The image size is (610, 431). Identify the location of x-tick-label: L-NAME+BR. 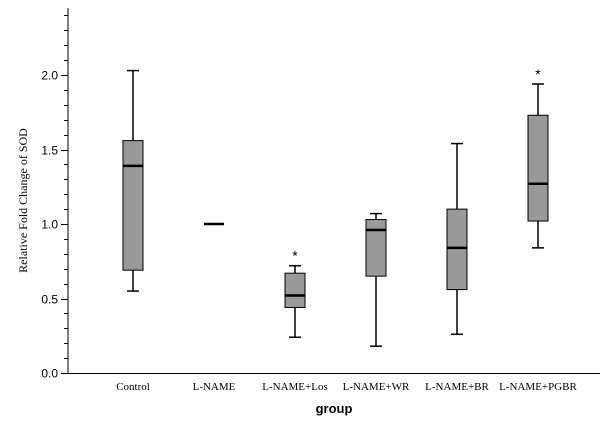
(457, 387).